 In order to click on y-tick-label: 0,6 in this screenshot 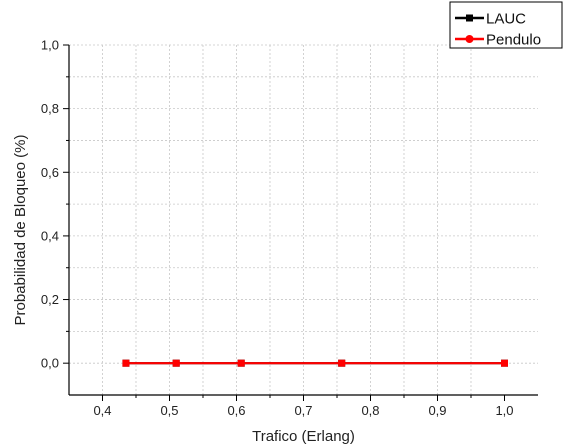, I will do `click(50, 172)`.